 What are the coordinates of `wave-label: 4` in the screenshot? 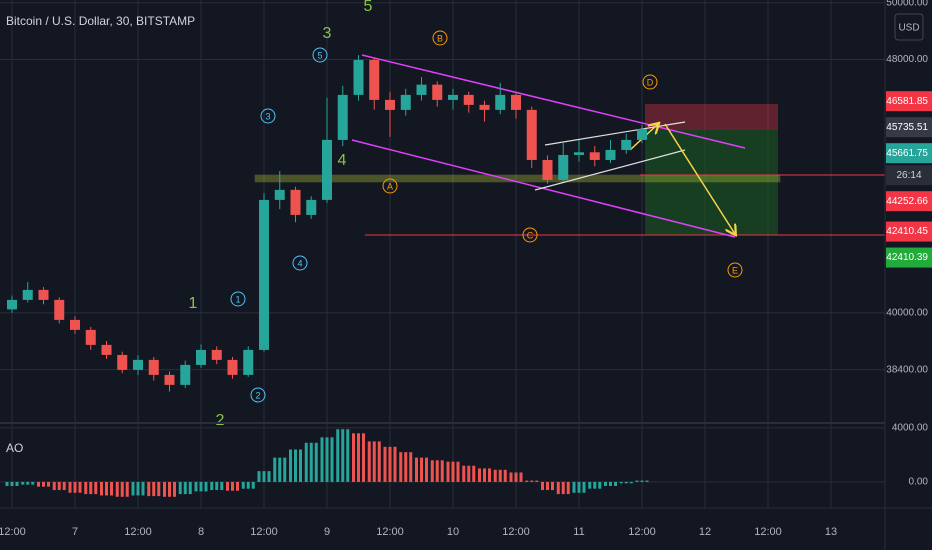 It's located at (299, 263).